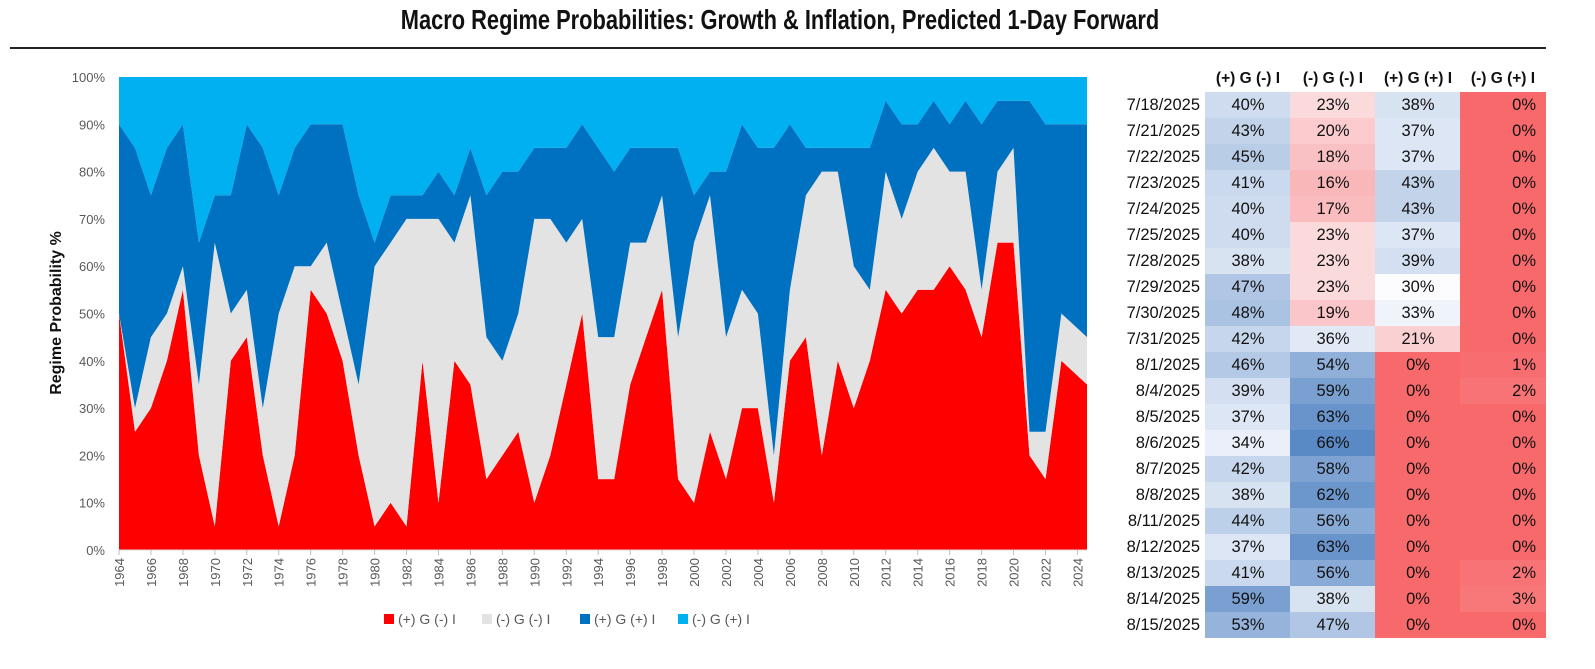  What do you see at coordinates (1045, 572) in the screenshot?
I see `x-tick-label: 2022` at bounding box center [1045, 572].